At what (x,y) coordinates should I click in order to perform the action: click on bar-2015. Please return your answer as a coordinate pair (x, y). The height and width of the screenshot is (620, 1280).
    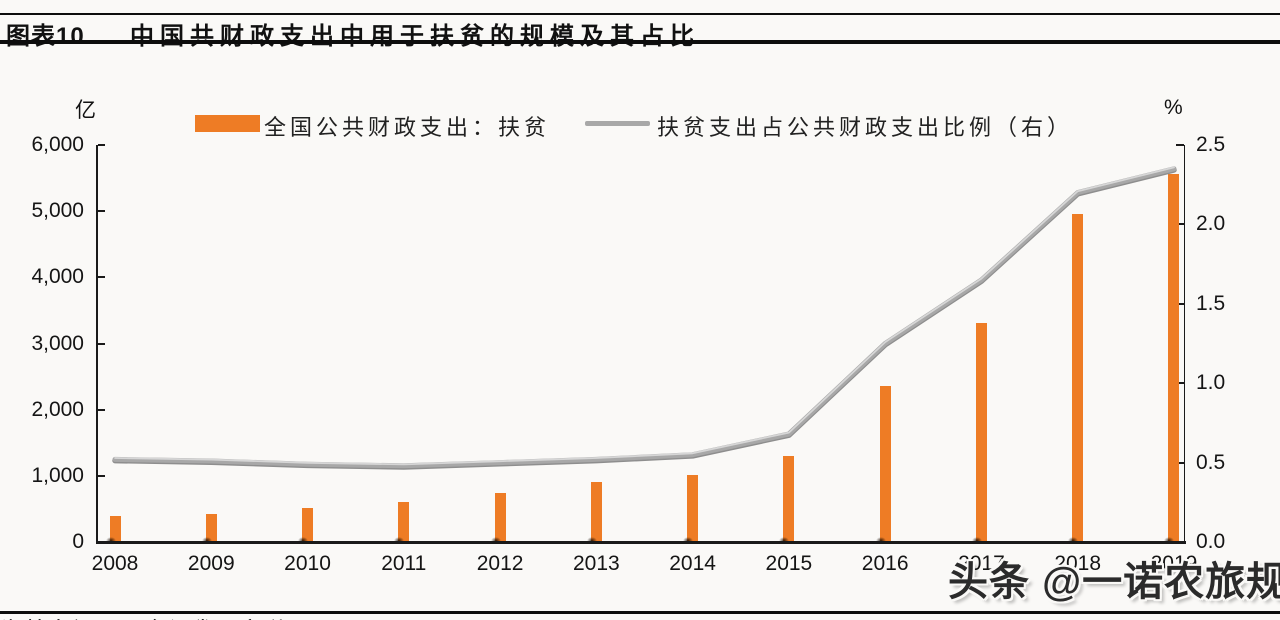
    Looking at the image, I should click on (787, 500).